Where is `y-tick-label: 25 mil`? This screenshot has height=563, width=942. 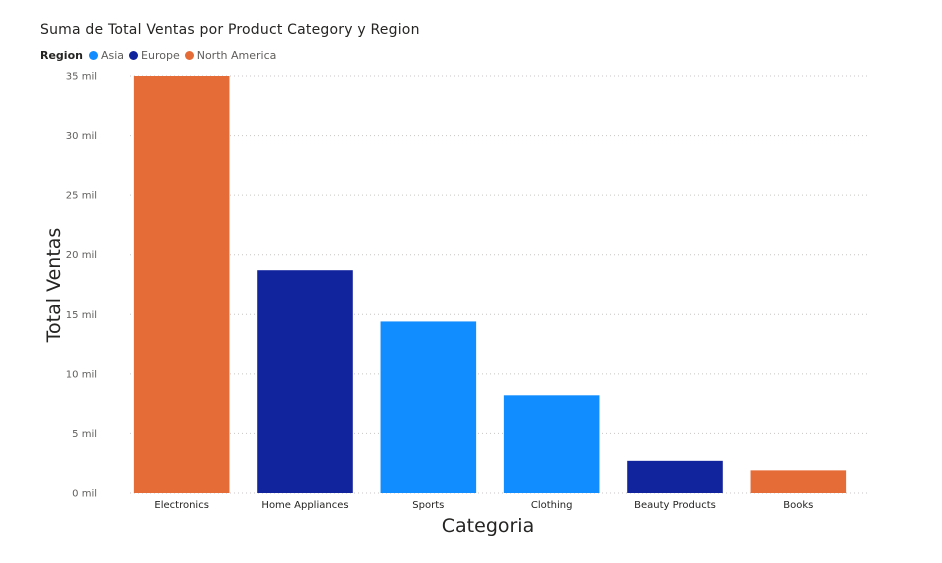 y-tick-label: 25 mil is located at coordinates (81, 196).